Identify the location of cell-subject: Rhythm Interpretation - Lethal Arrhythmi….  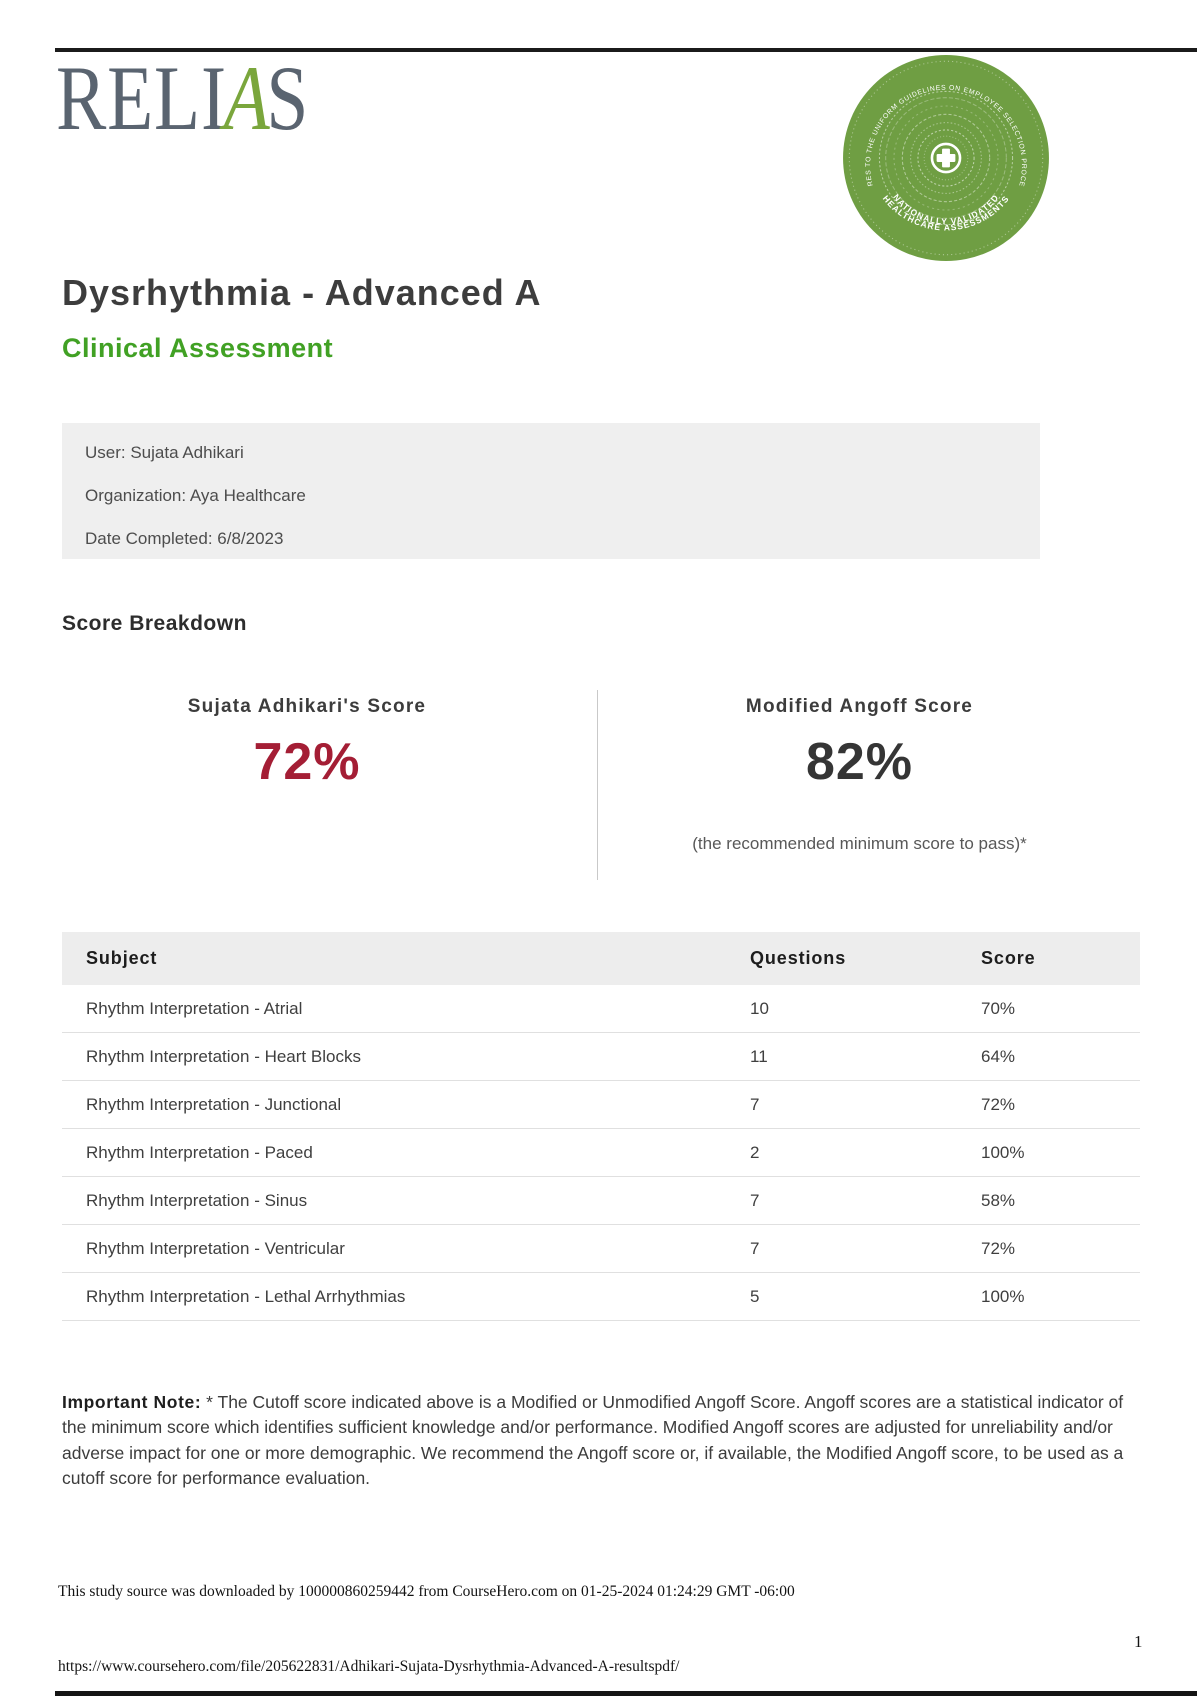
(246, 1296).